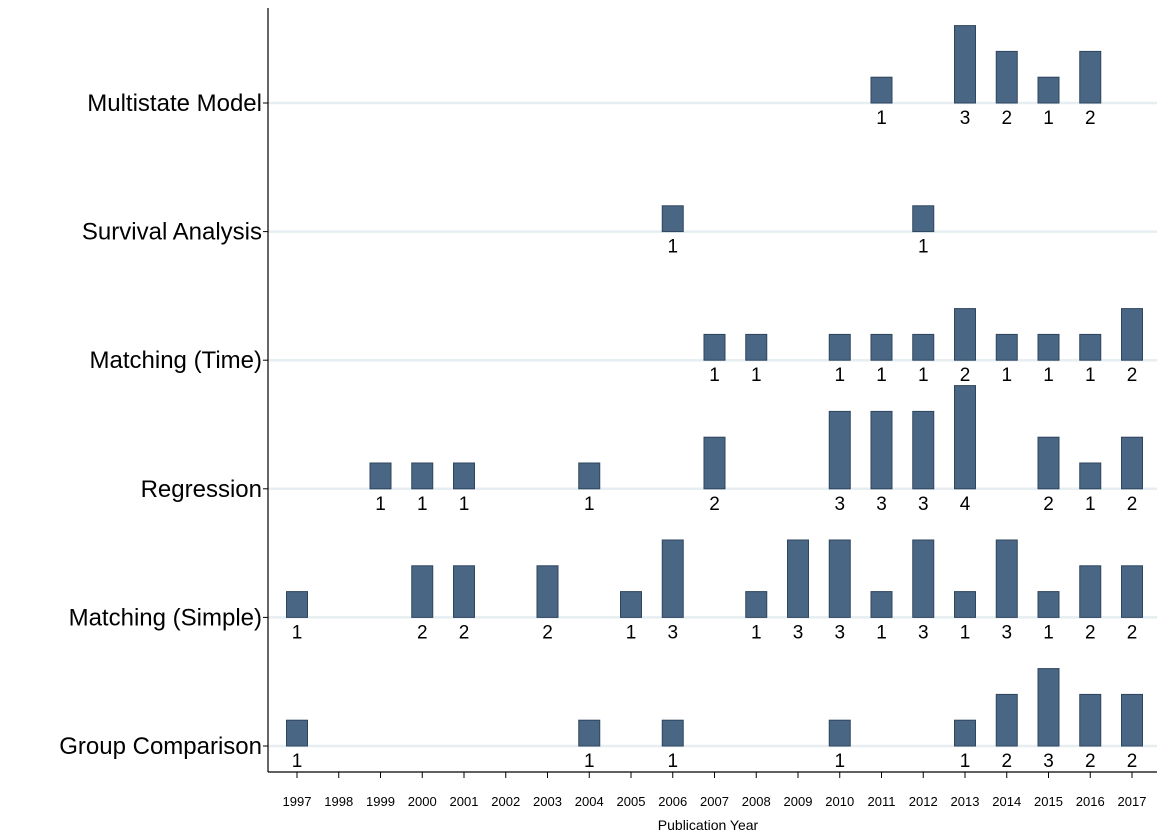 The image size is (1157, 840). What do you see at coordinates (160, 746) in the screenshot?
I see `category-label: Group Comparison` at bounding box center [160, 746].